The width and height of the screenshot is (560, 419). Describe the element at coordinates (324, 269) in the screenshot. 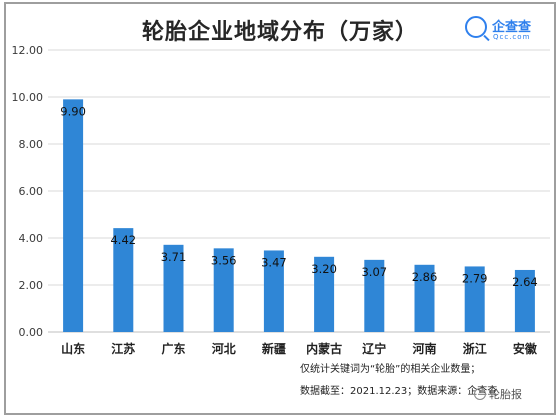

I see `data-label: 3.20` at that location.